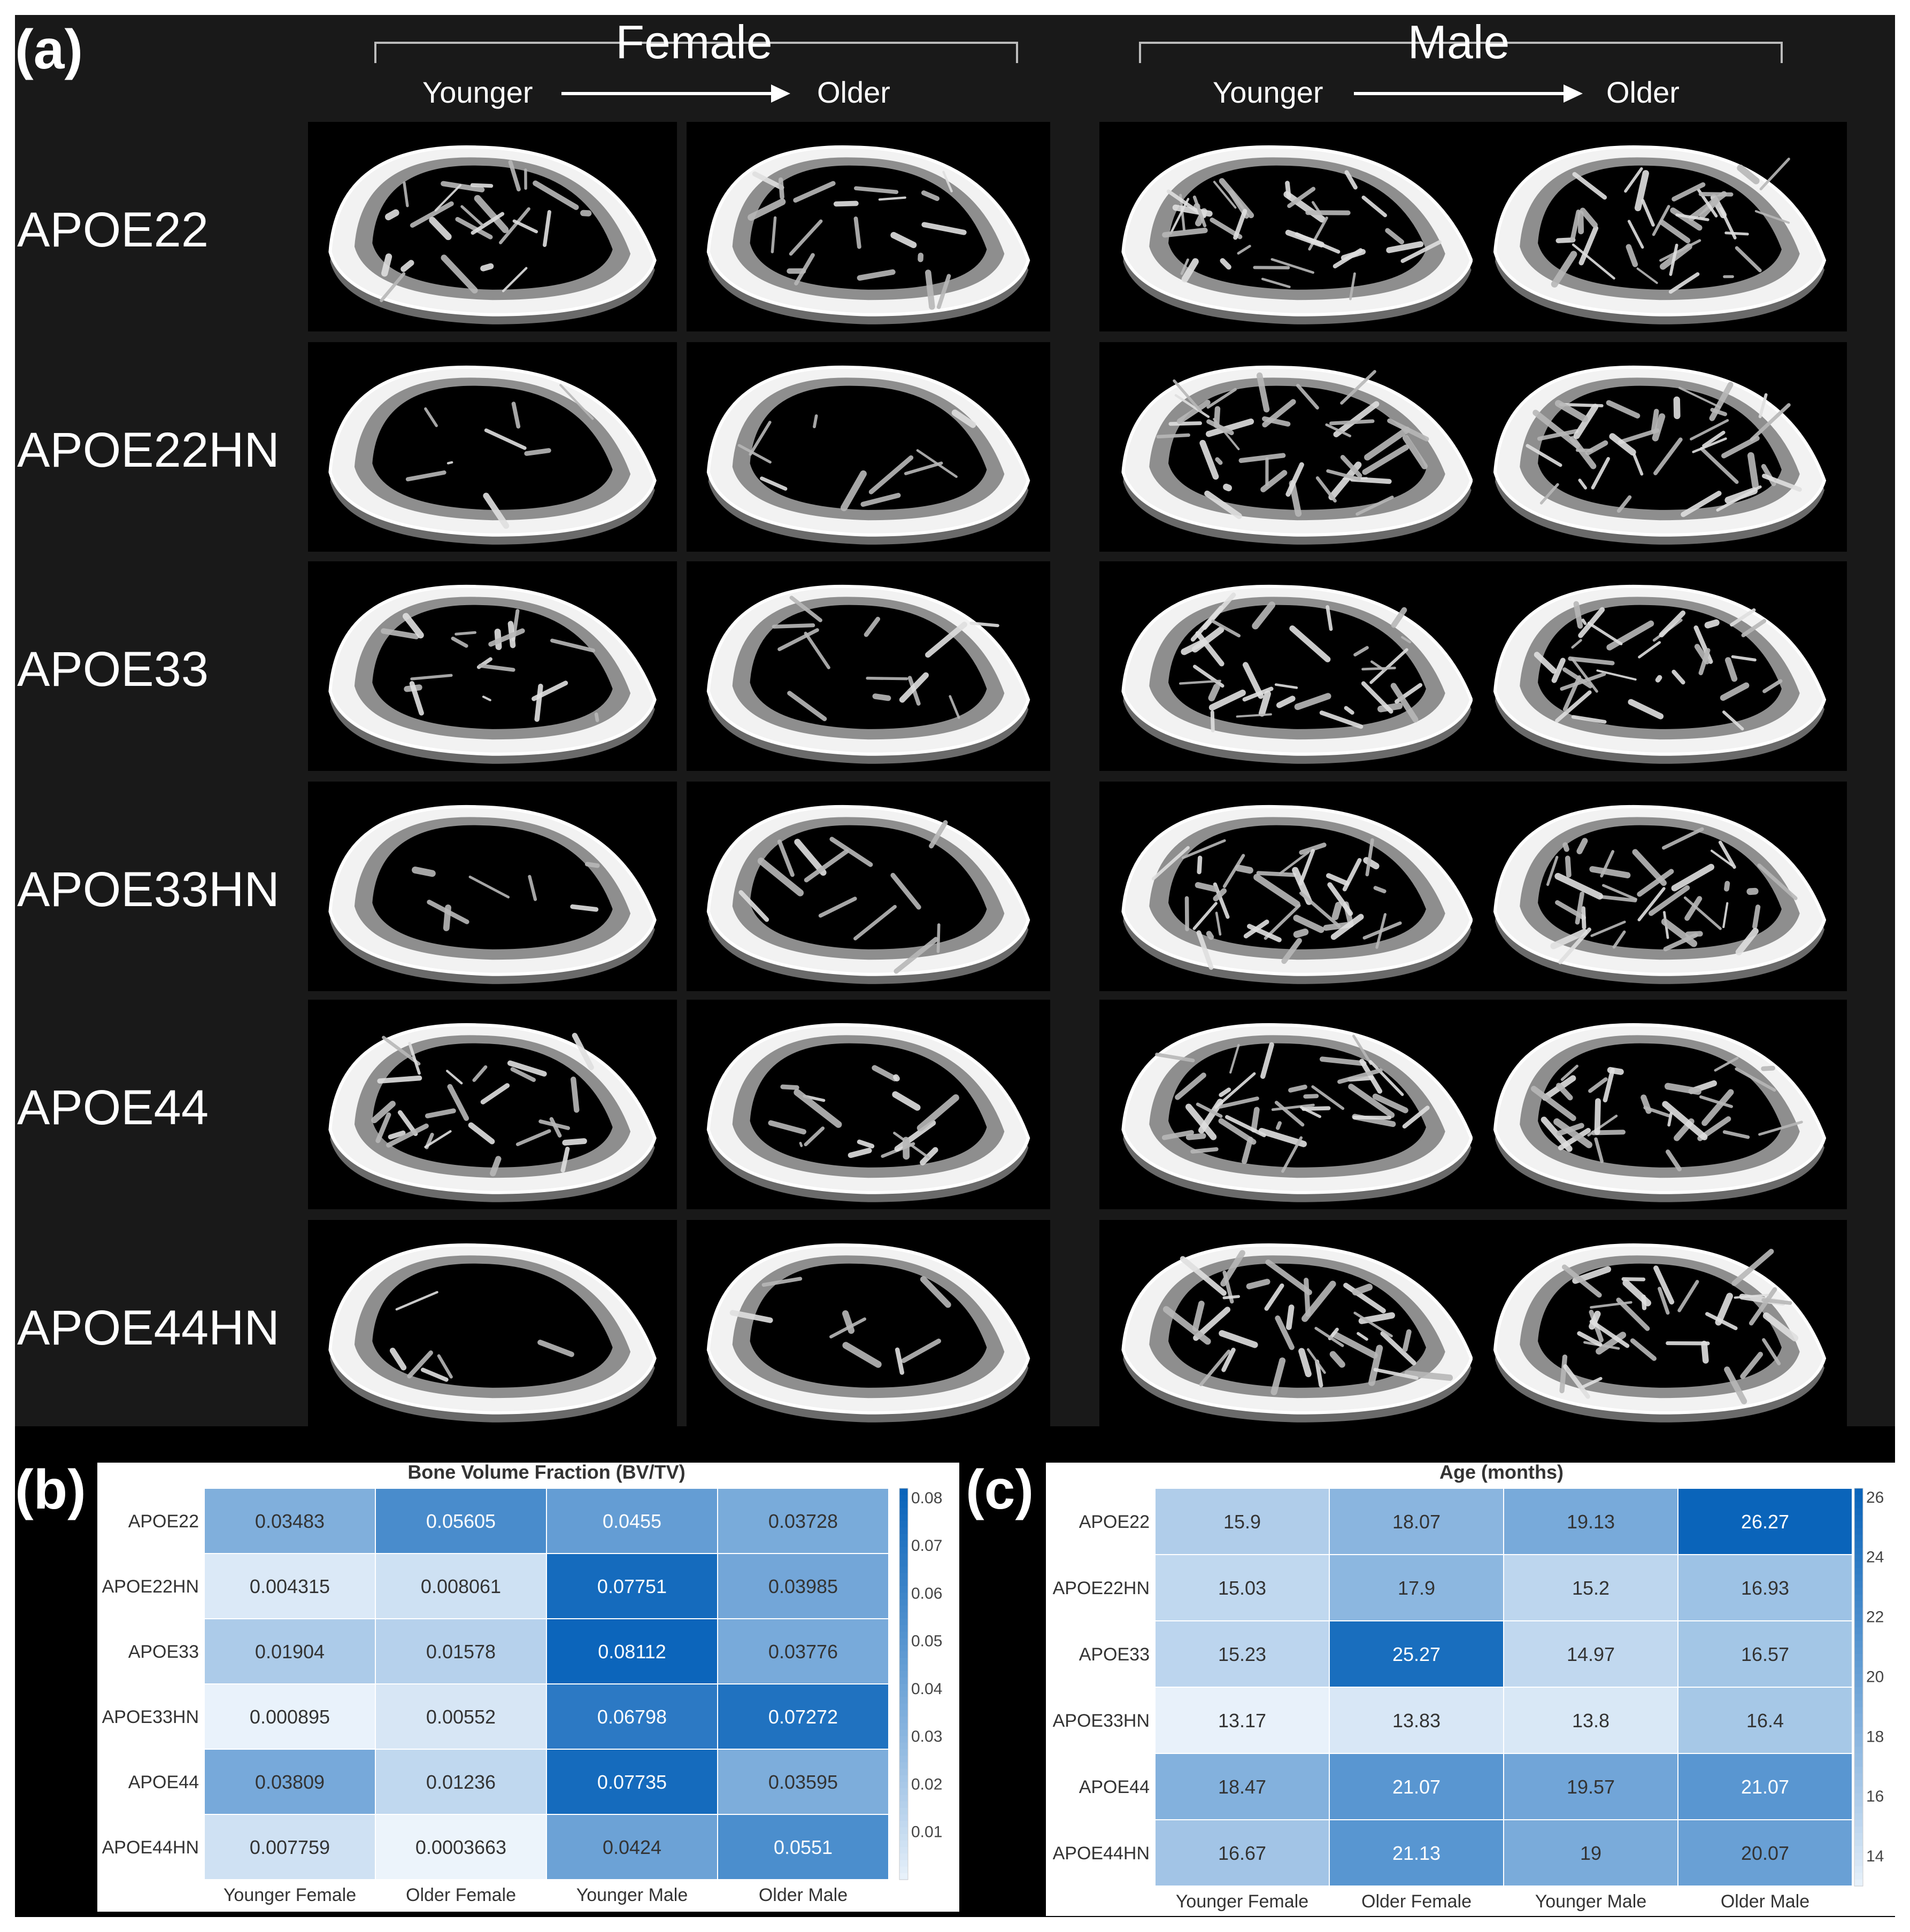 This screenshot has height=1932, width=1910. Describe the element at coordinates (113, 1107) in the screenshot. I see `row-label-apoe44: APOE44` at that location.